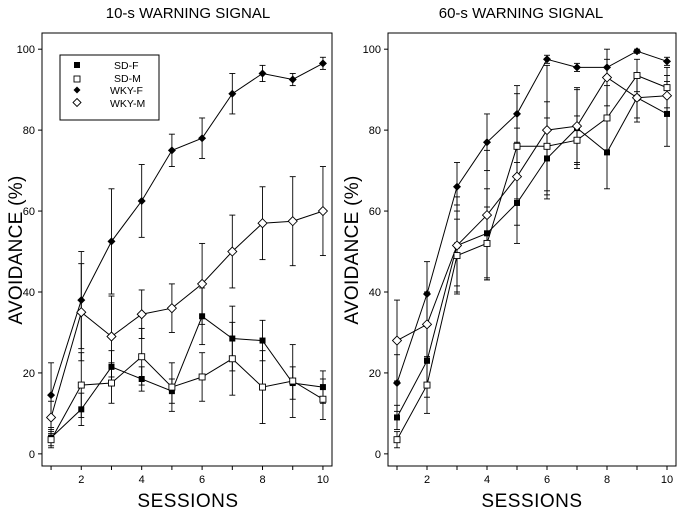 Image resolution: width=680 pixels, height=514 pixels. I want to click on legend-marker-sd-f, so click(77, 65).